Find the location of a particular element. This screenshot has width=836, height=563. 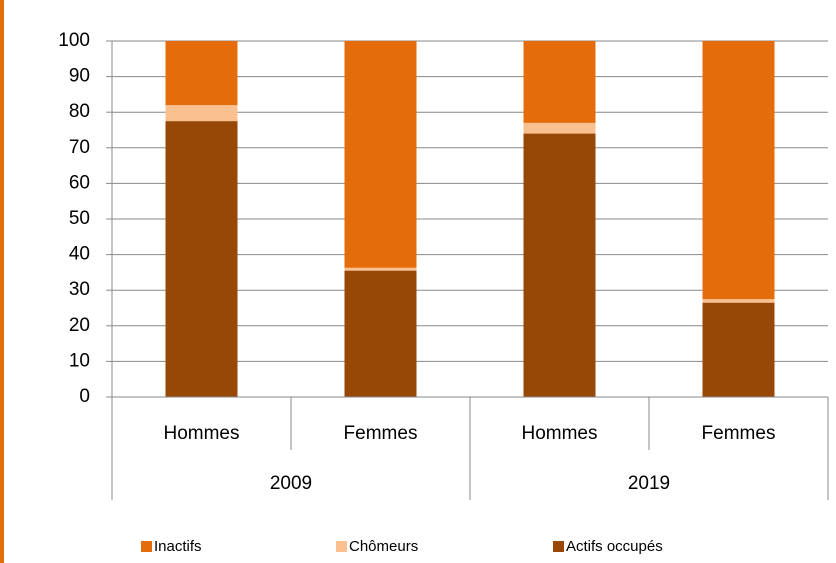

legend-label: Inactifs is located at coordinates (178, 546).